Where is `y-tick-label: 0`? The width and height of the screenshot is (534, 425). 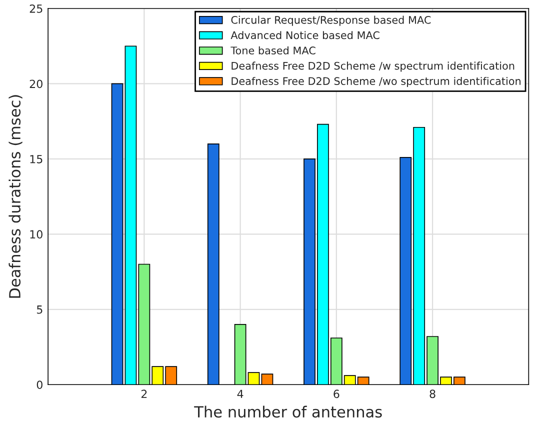 y-tick-label: 0 is located at coordinates (39, 385).